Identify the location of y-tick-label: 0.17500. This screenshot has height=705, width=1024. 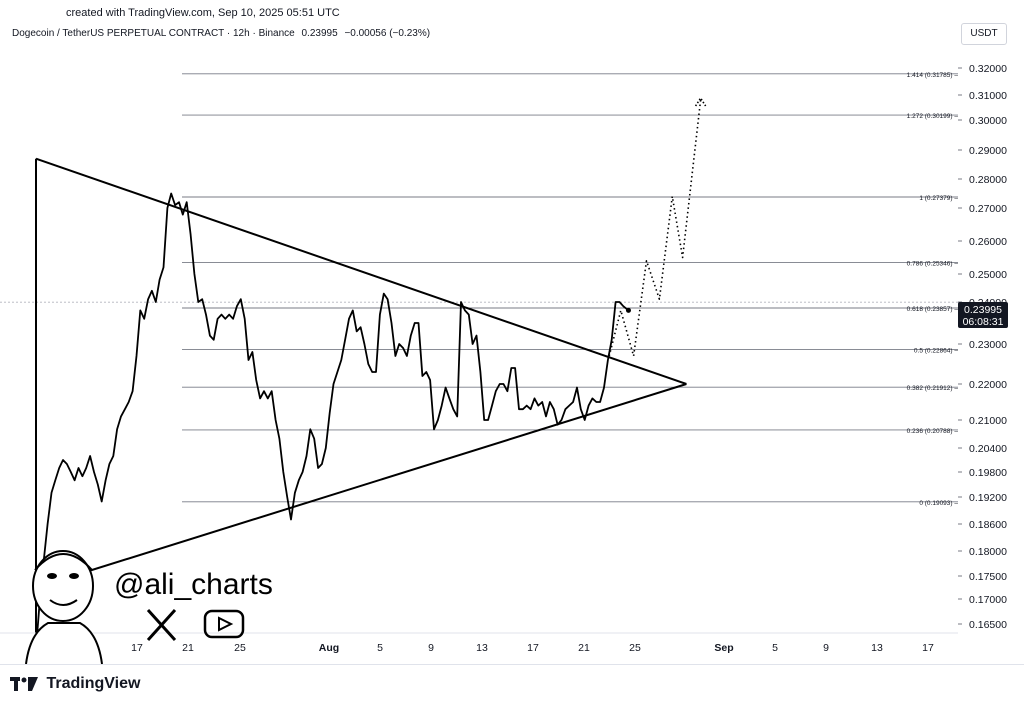
(988, 577).